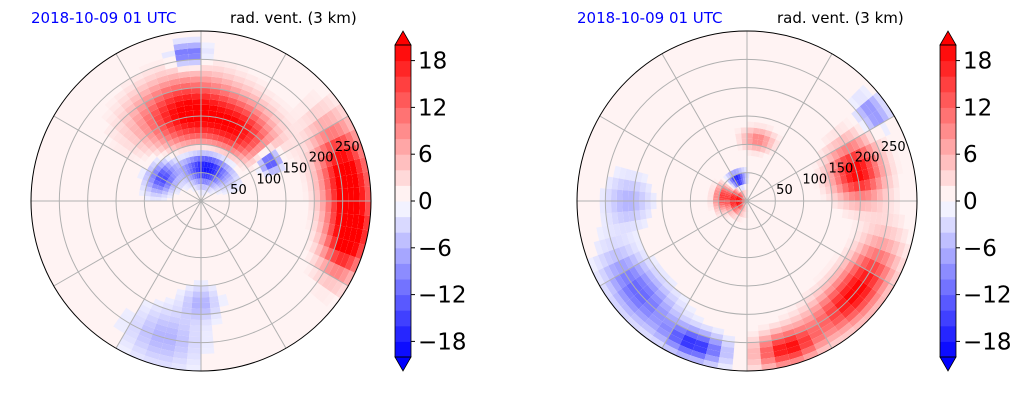  Describe the element at coordinates (841, 168) in the screenshot. I see `radial-tick-label: 150` at that location.